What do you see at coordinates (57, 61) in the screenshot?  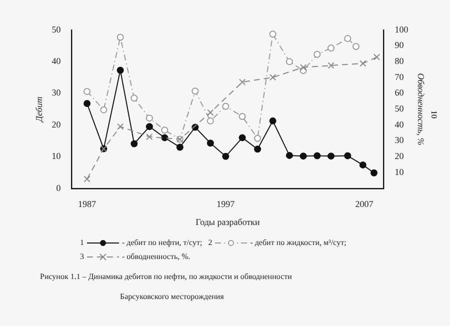 I see `y-tick-label: 40` at bounding box center [57, 61].